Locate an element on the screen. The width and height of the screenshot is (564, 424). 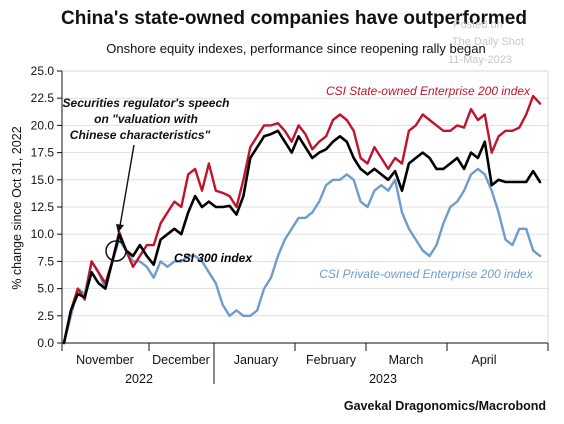
annotation-line2: on "valuation with is located at coordinates (146, 119).